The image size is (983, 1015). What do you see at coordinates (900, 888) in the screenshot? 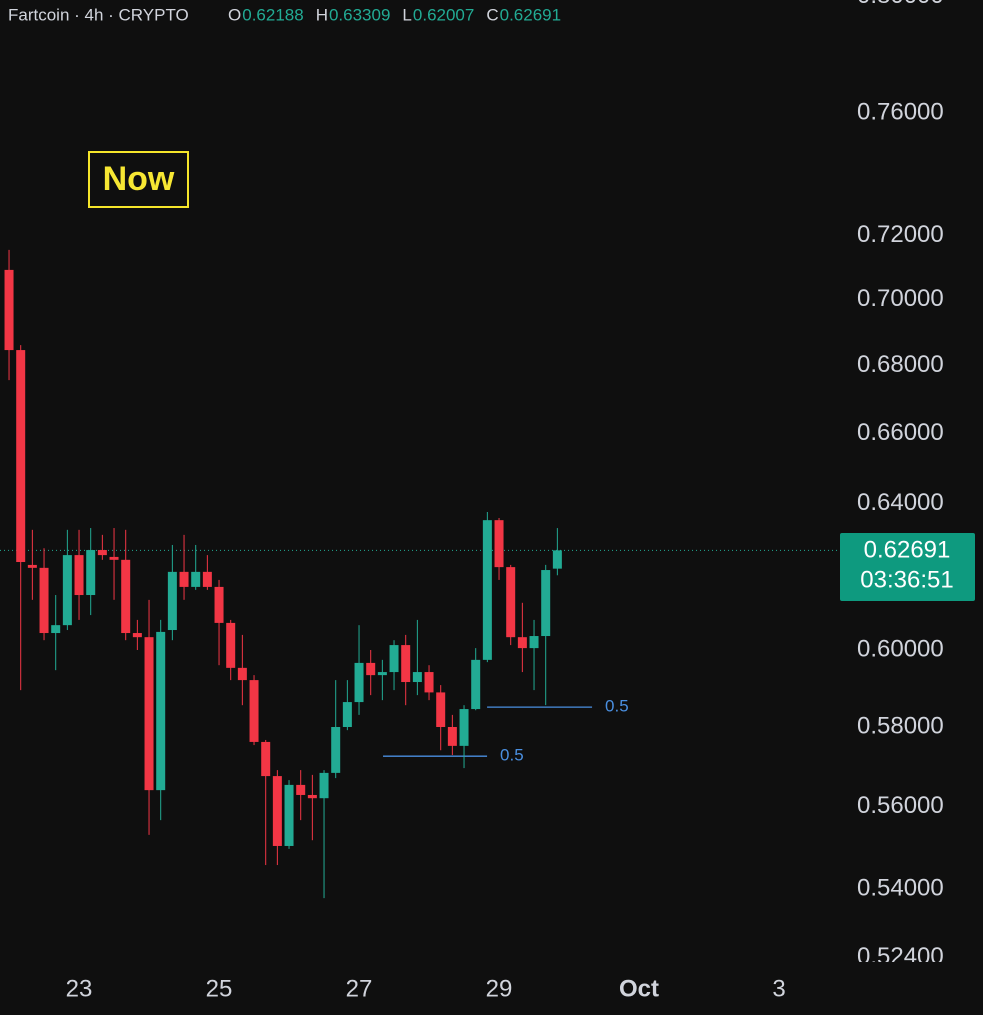
I see `y-tick-label: 0.54000` at bounding box center [900, 888].